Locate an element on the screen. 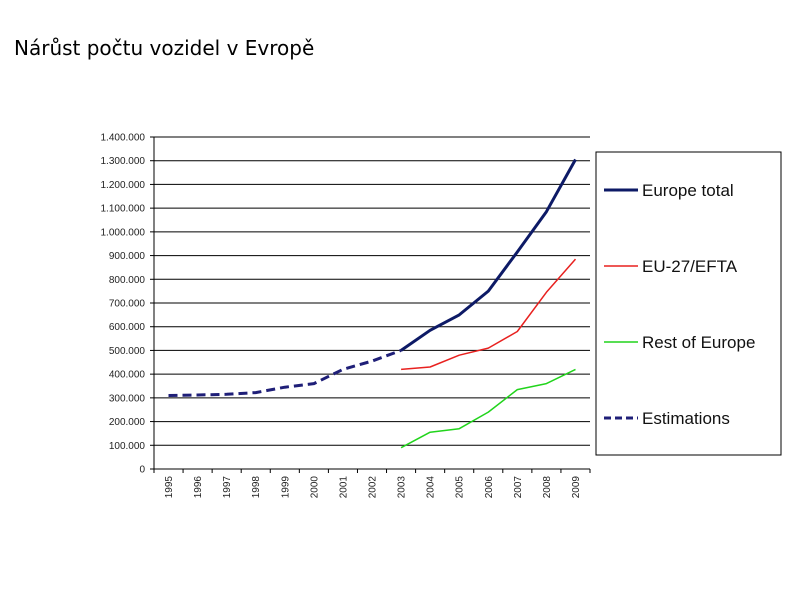  y-tick-label: 1.000.000 is located at coordinates (123, 232).